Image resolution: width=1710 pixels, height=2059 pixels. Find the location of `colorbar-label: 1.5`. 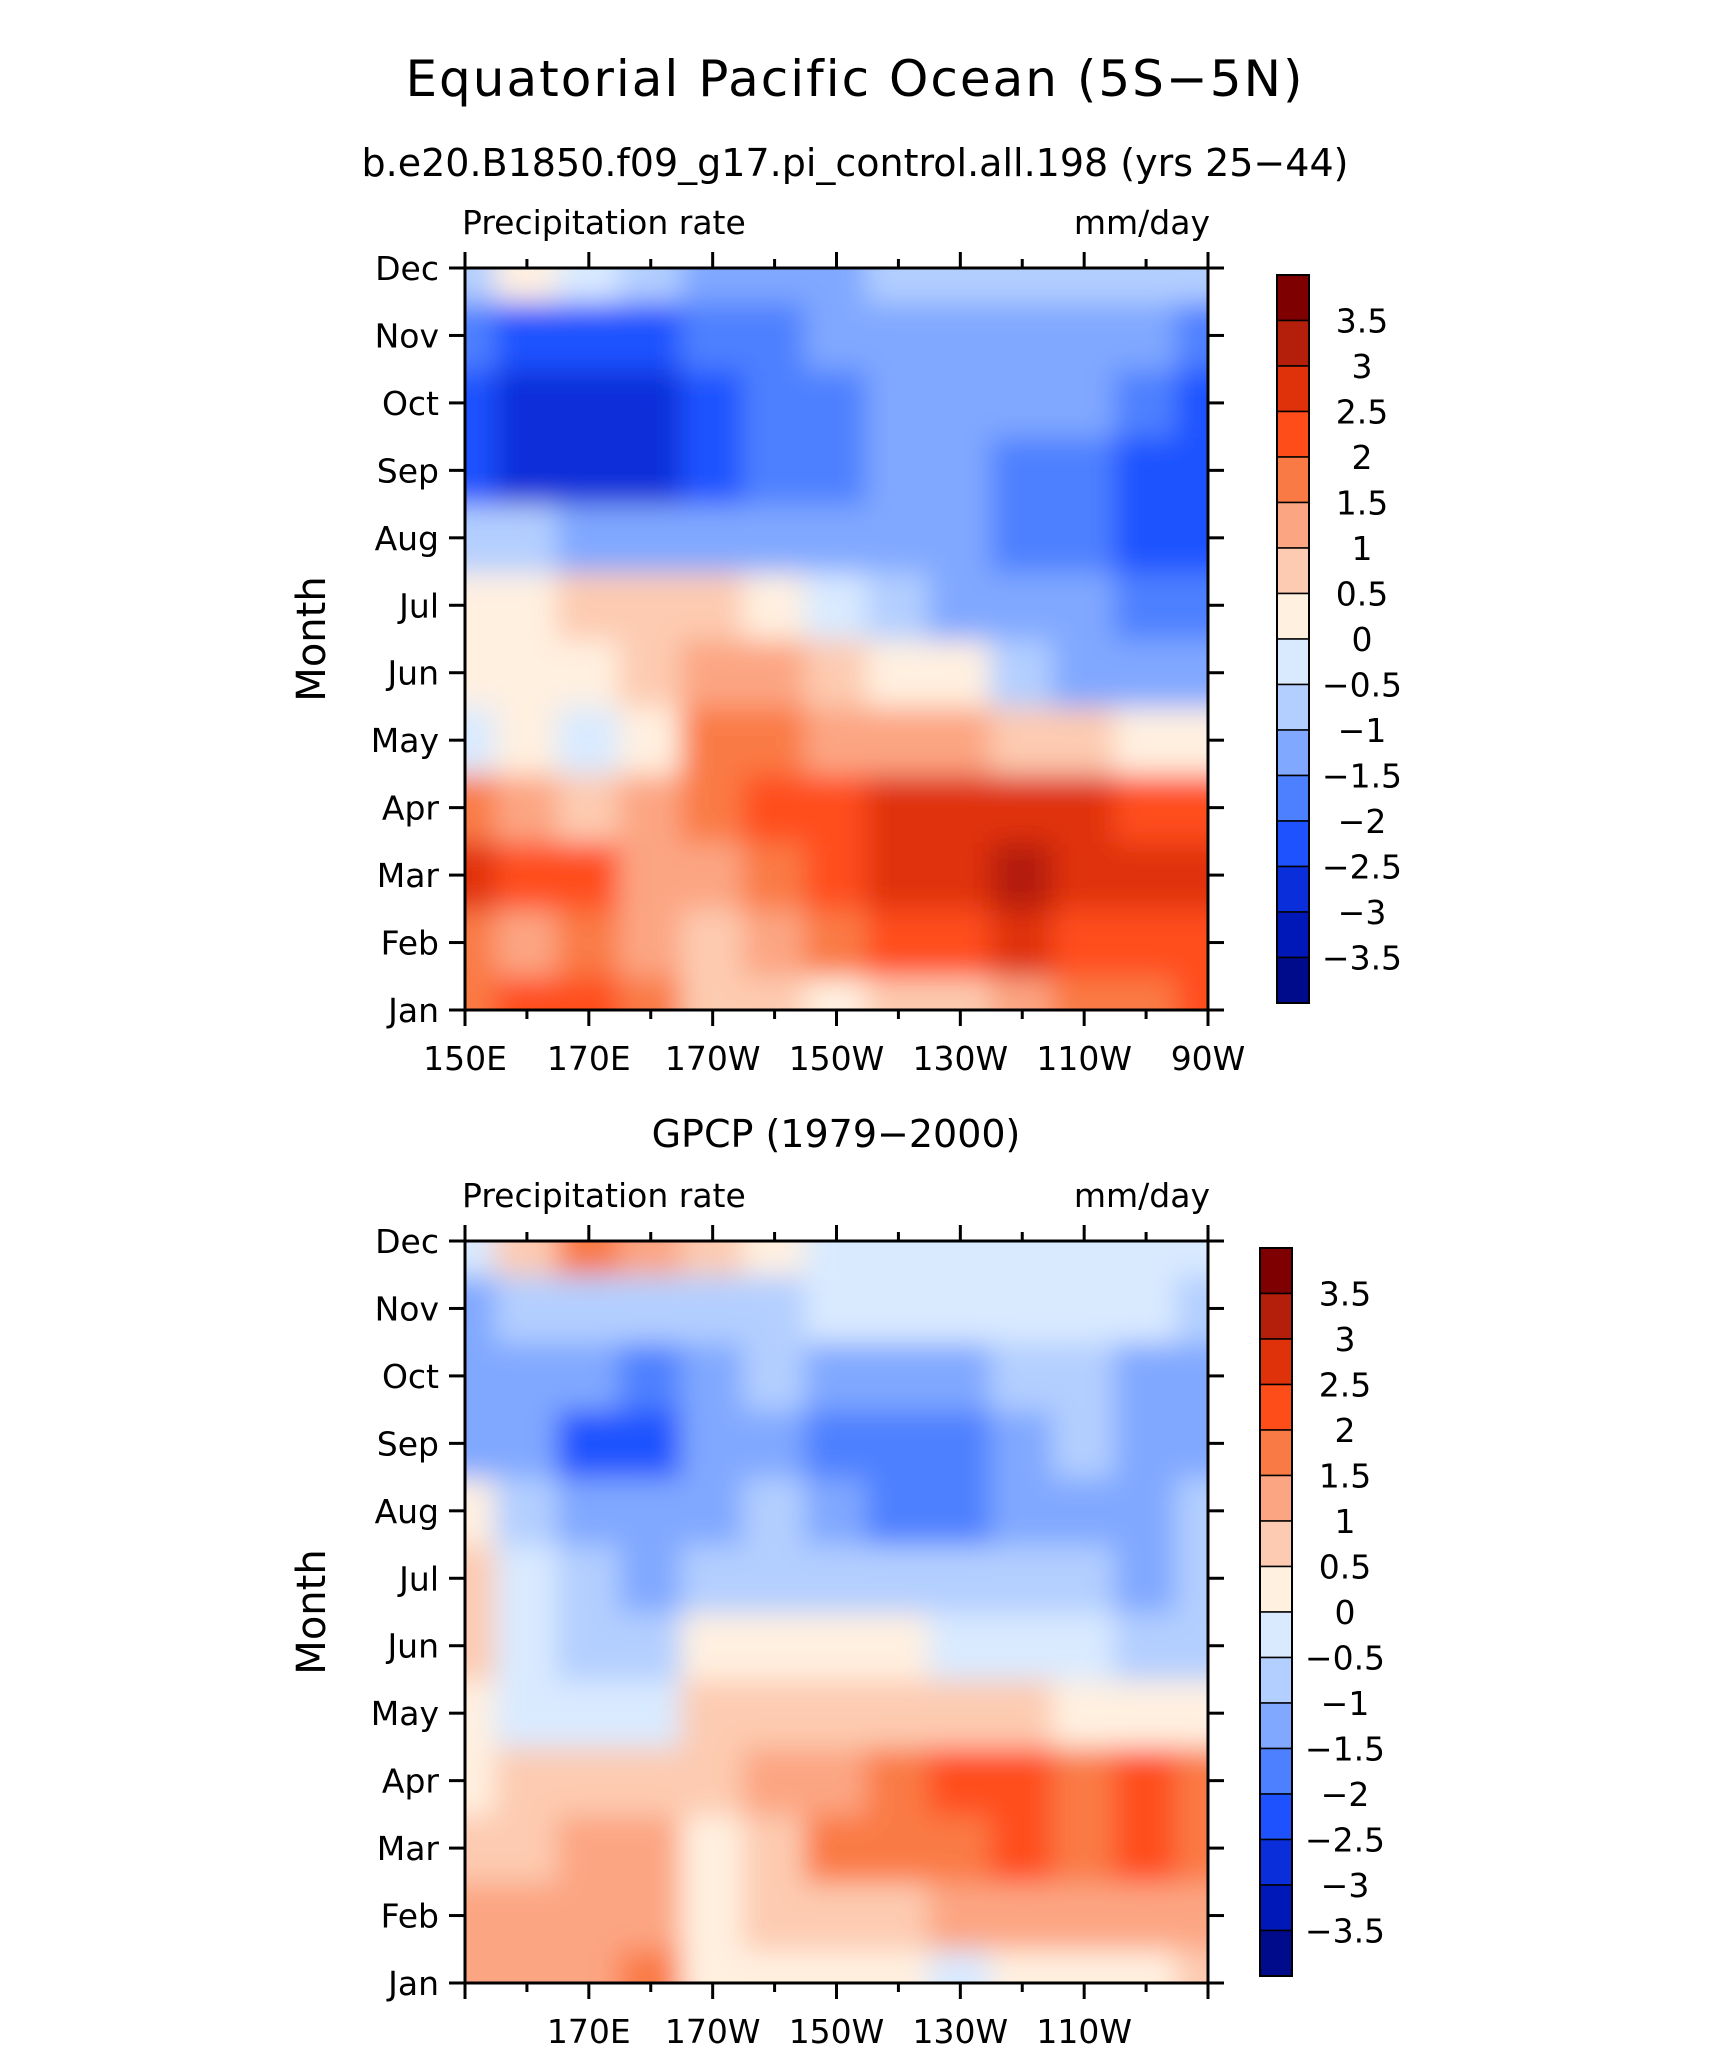

colorbar-label: 1.5 is located at coordinates (1362, 503).